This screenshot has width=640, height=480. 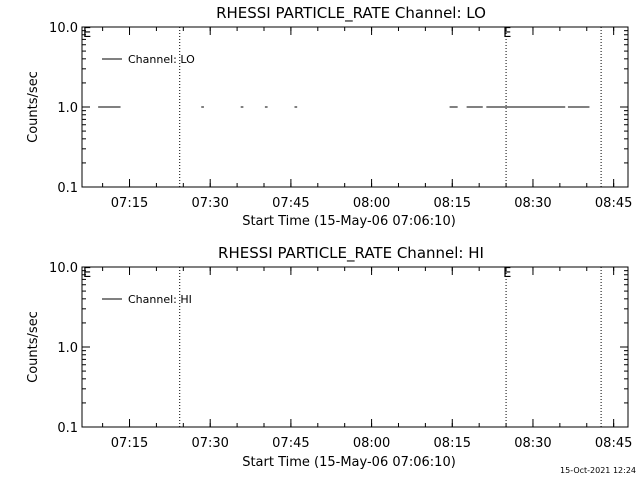 I want to click on panel1-x-tick-label: 07:45, so click(x=290, y=203).